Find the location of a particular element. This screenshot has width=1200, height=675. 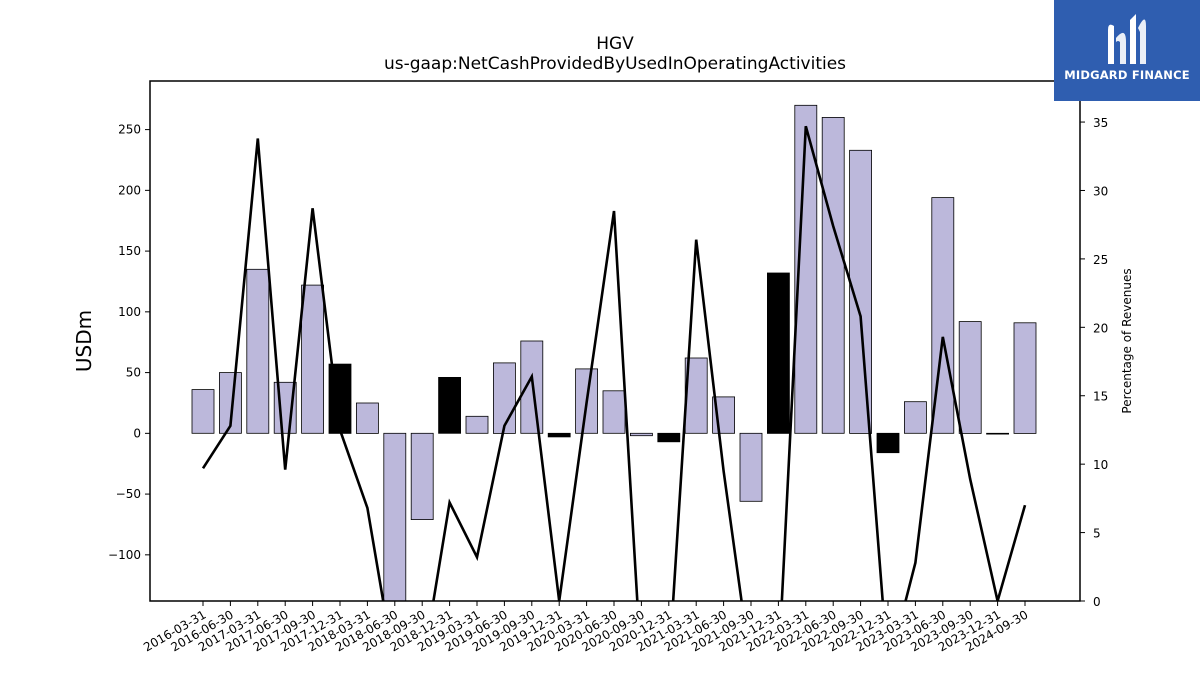

y-right-tick-label: 0 is located at coordinates (1097, 602).